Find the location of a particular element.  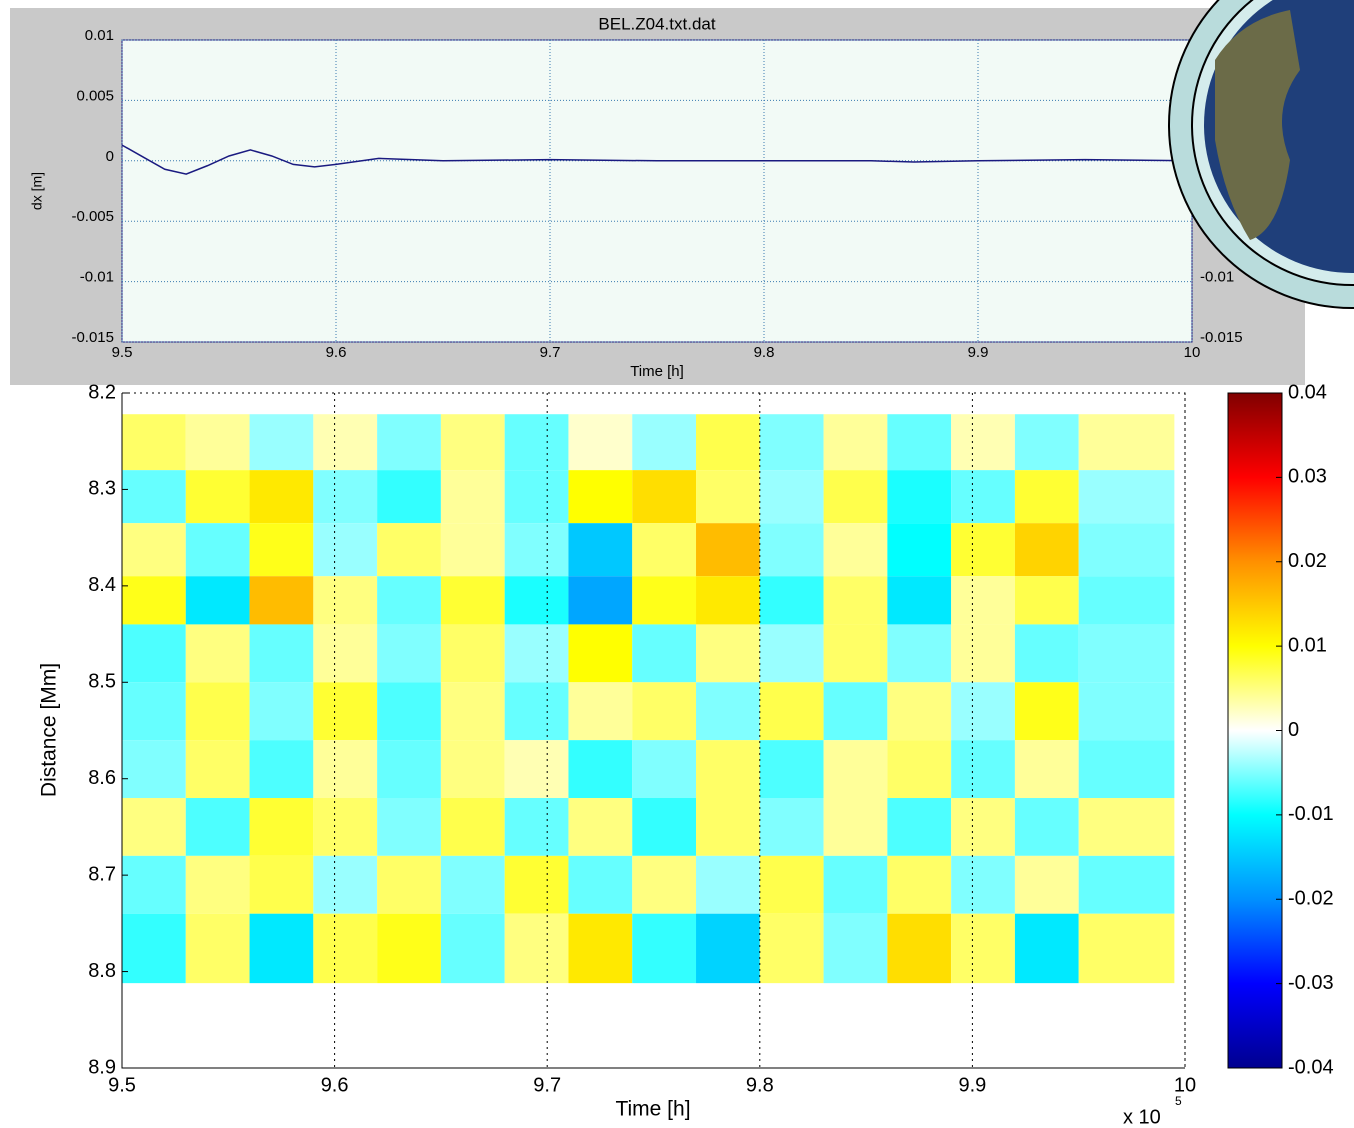

y-tick-label: 8.6 is located at coordinates (102, 778).